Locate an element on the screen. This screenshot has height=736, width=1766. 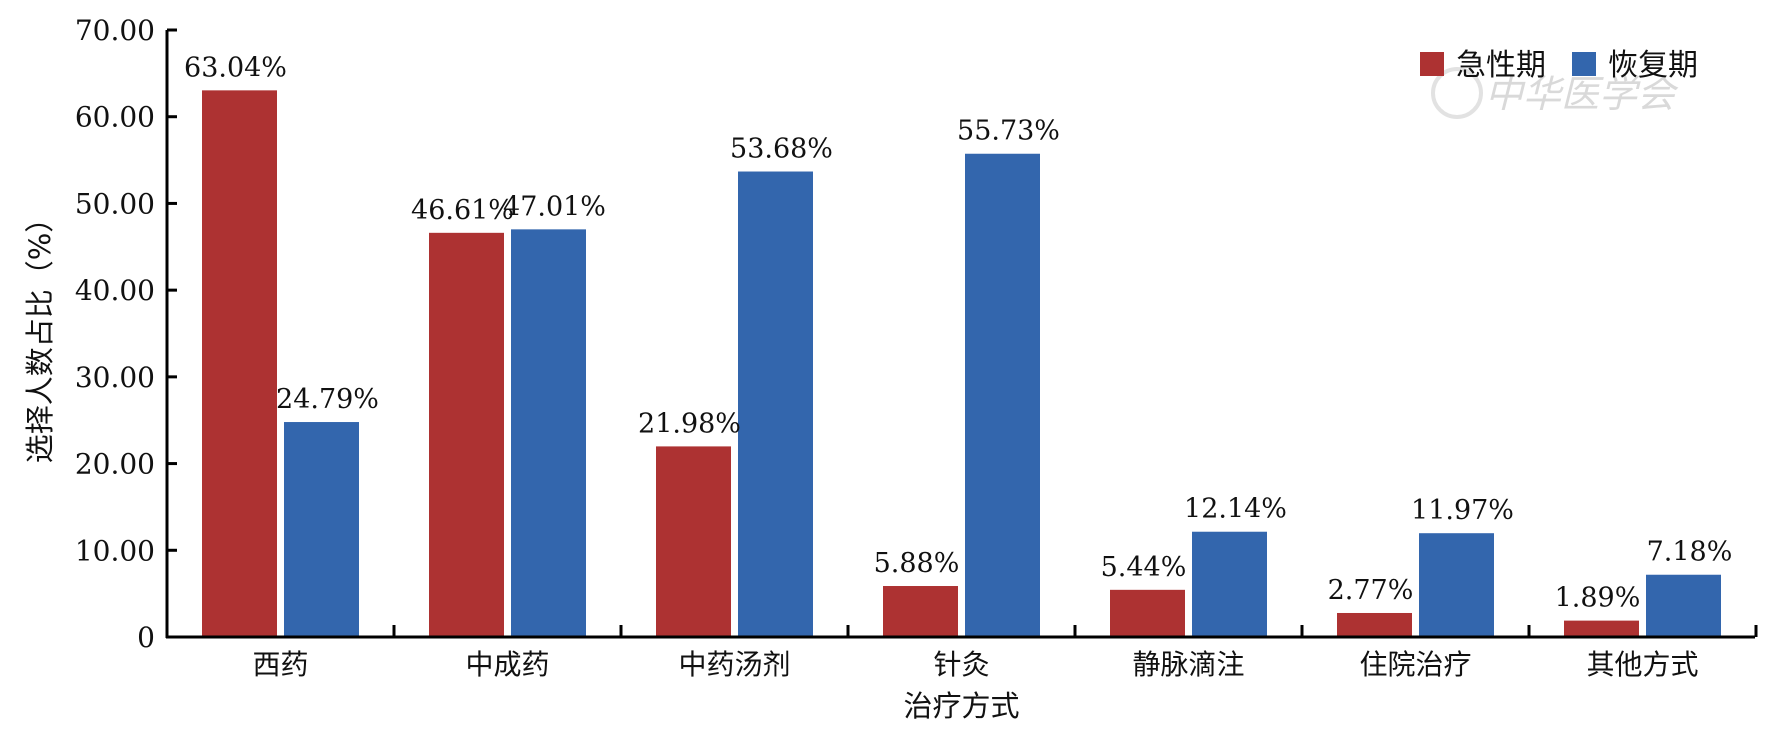
category-label-4: 针灸 is located at coordinates (961, 664).